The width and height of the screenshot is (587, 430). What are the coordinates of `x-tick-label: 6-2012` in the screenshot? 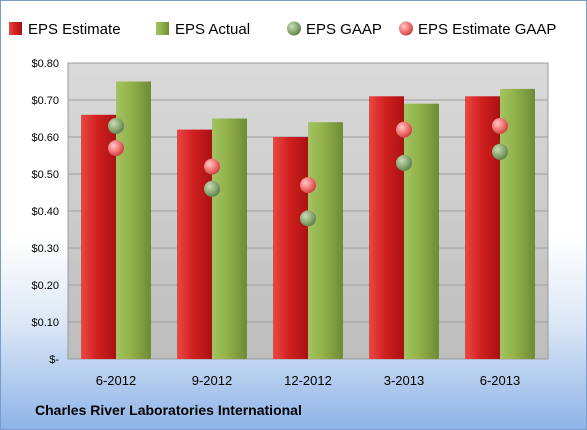 It's located at (116, 380).